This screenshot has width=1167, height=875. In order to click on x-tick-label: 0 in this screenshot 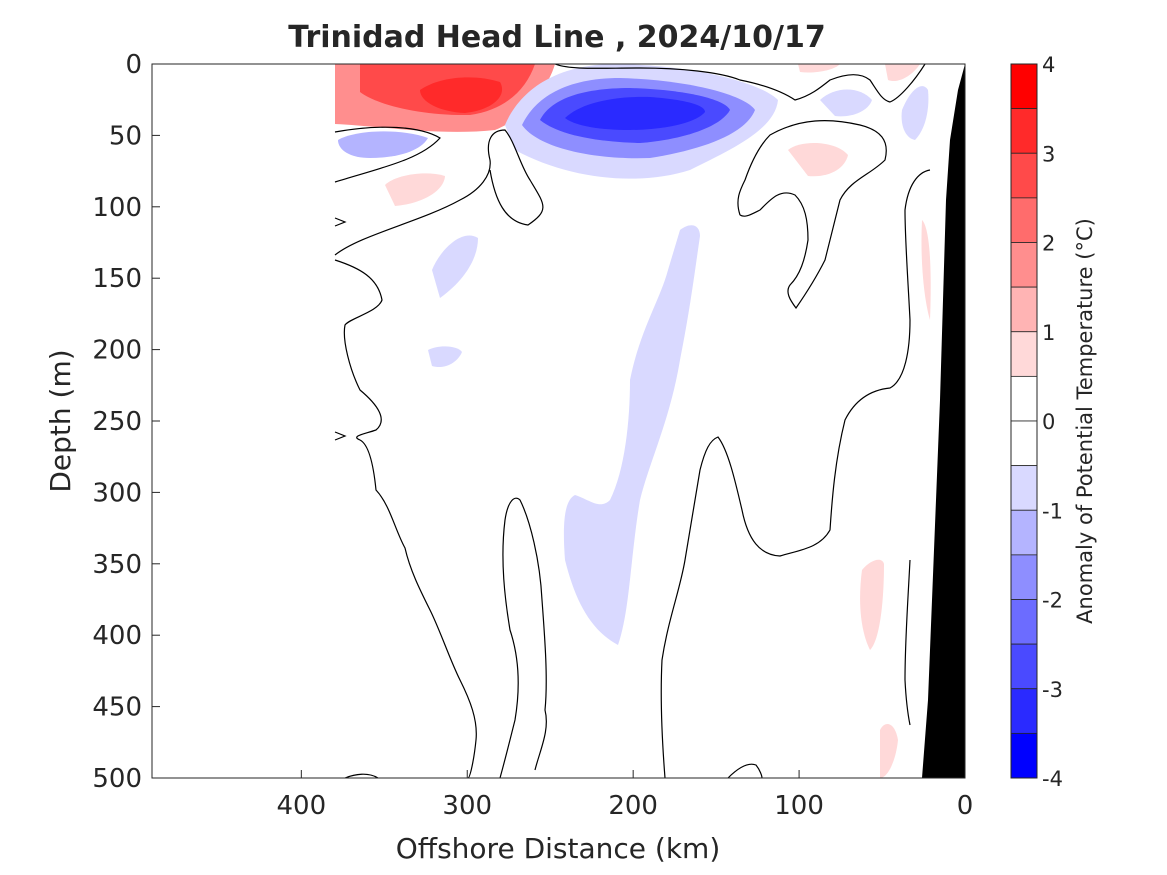, I will do `click(965, 806)`.